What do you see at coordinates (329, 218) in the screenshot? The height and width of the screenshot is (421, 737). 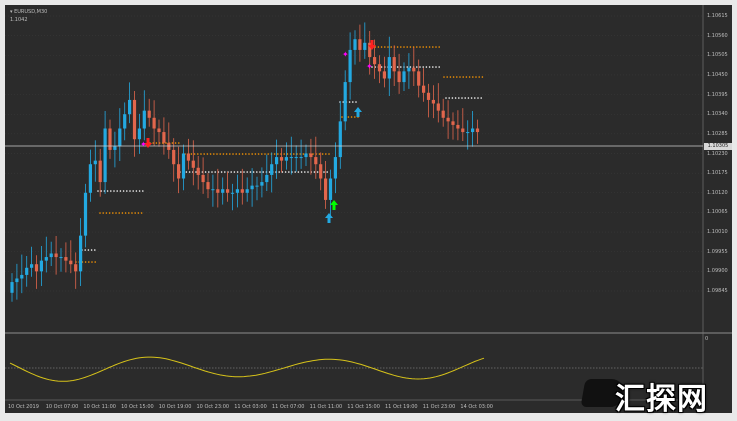 I see `up-arrow-icon` at bounding box center [329, 218].